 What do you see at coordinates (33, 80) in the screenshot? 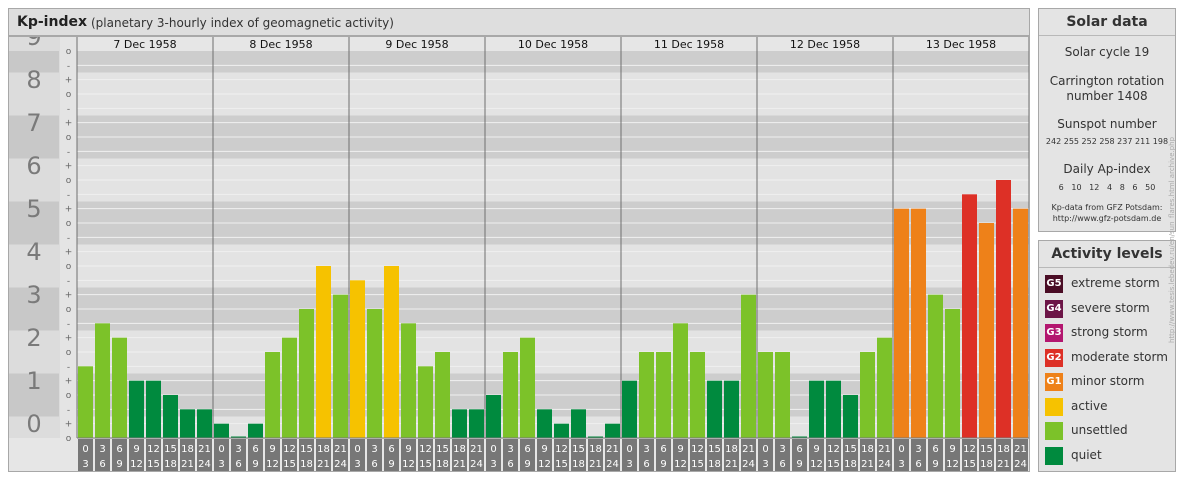
I see `y-tick-label: 8` at bounding box center [33, 80].